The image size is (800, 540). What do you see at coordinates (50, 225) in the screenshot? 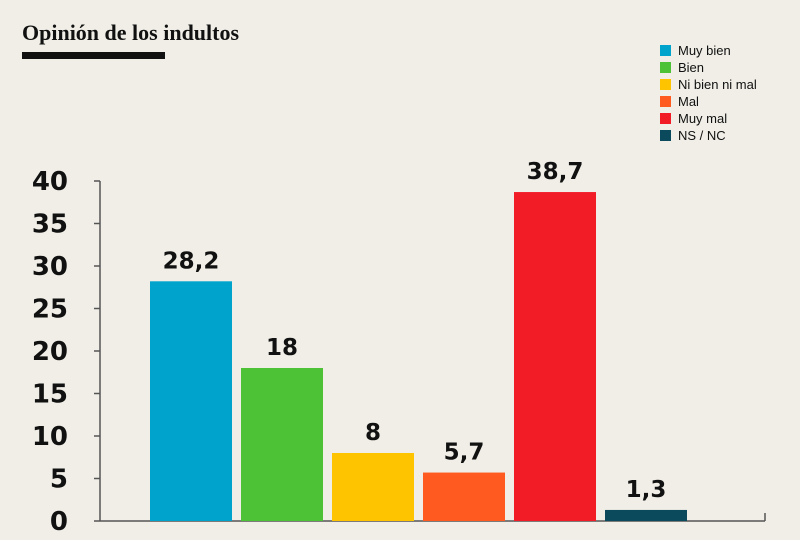
I see `y-tick-label: 35` at bounding box center [50, 225].